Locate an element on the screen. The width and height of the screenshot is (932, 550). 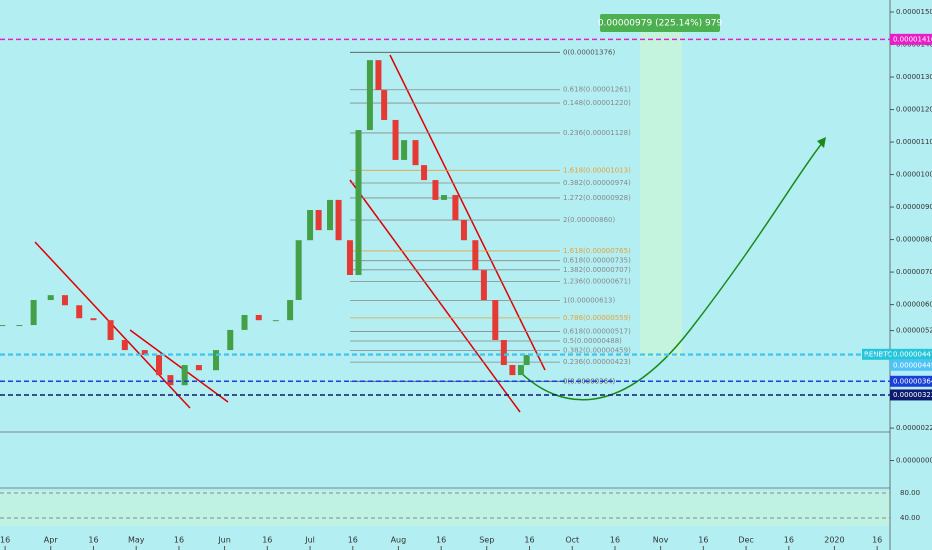
fib-label: 0(0.00000364) is located at coordinates (589, 381).